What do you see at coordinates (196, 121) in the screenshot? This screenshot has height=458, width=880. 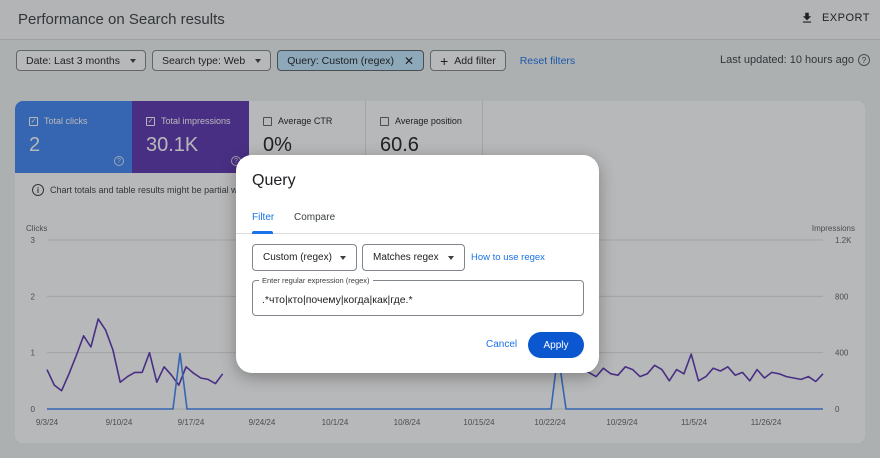 I see `metric-label: Total impressions` at bounding box center [196, 121].